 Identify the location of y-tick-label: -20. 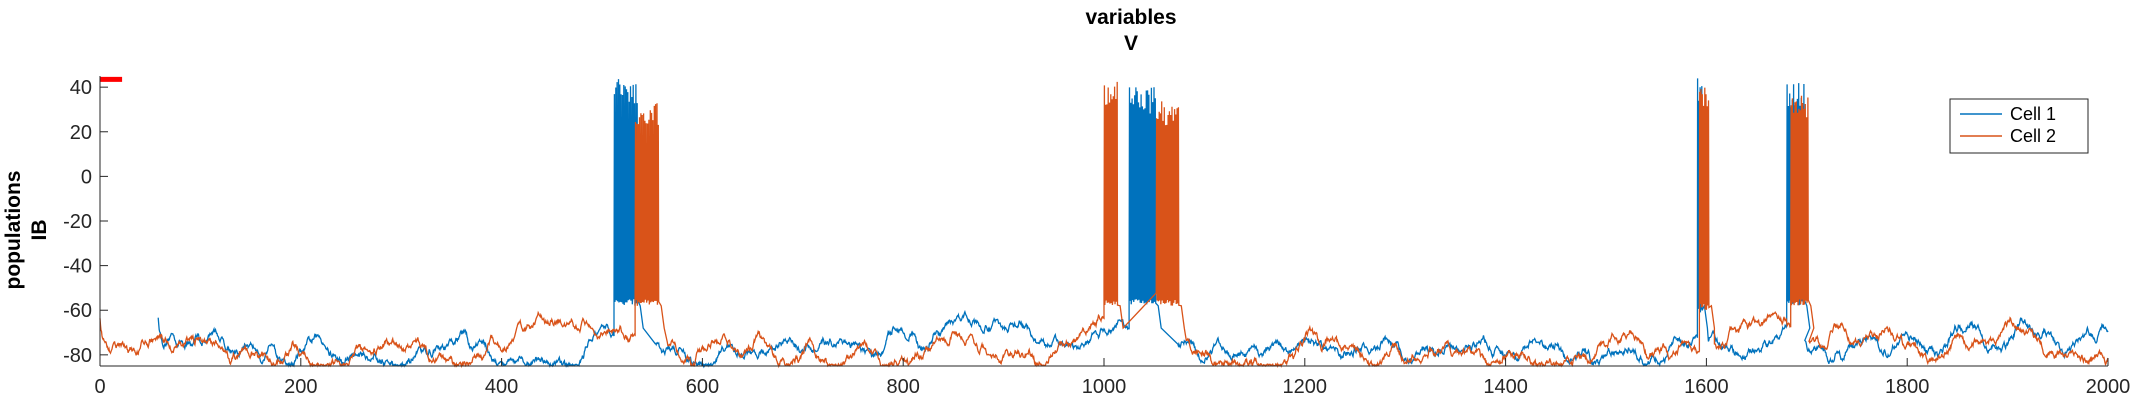
(77, 222).